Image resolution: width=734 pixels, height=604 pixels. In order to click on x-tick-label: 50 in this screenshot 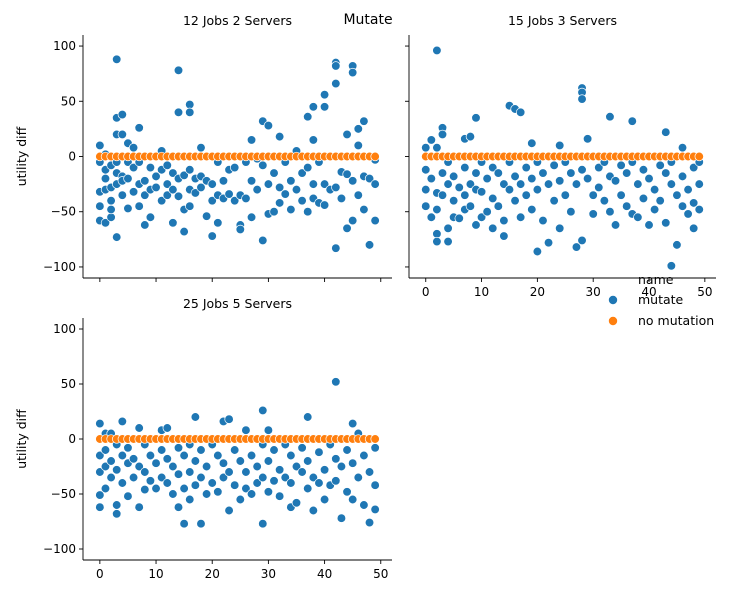, I will do `click(704, 292)`.